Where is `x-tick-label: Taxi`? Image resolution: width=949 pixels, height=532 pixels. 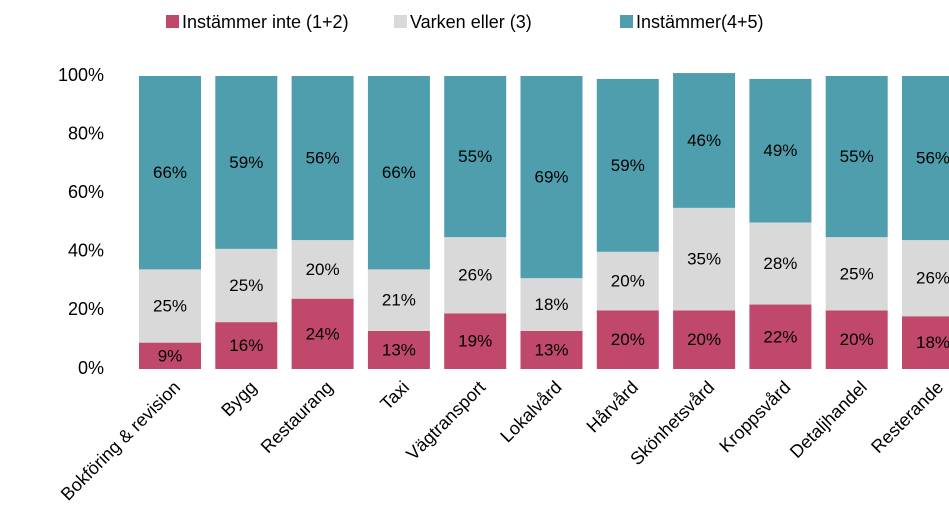
x-tick-label: Taxi is located at coordinates (394, 395).